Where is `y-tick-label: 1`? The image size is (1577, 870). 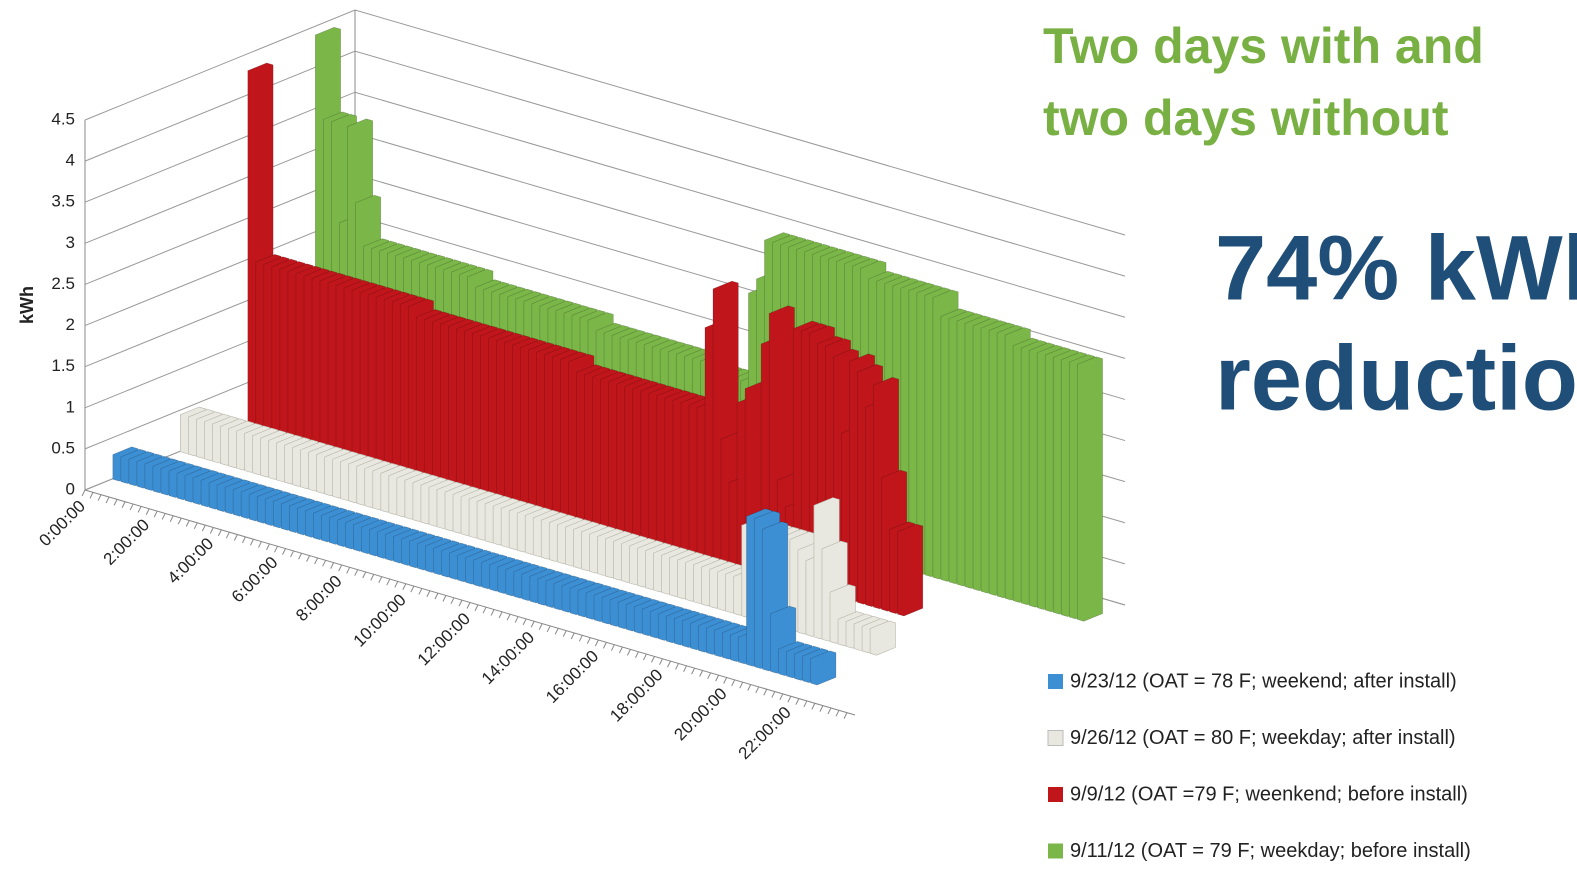
y-tick-label: 1 is located at coordinates (70, 406).